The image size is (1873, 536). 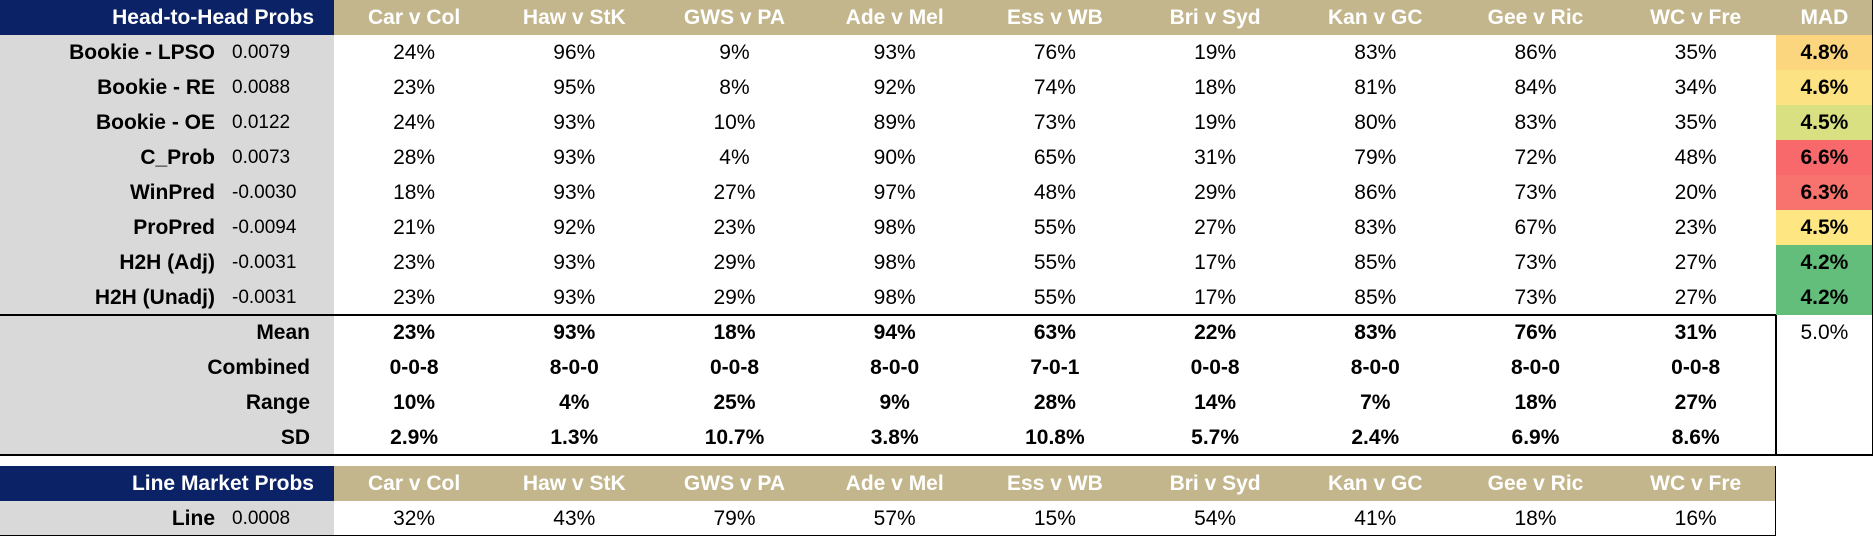 I want to click on summary-cell: 10.7%, so click(x=734, y=437).